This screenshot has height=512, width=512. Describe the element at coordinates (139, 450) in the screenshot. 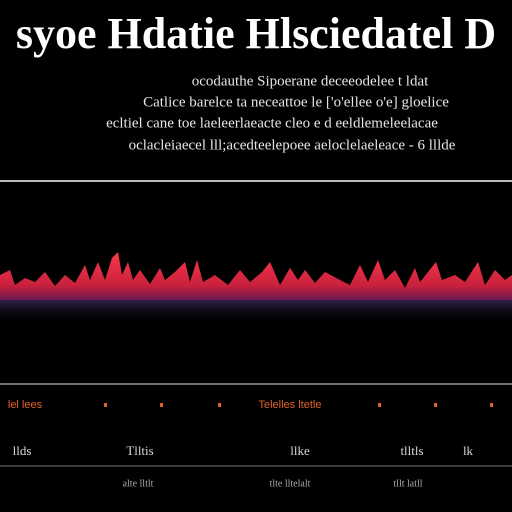

I see `label: Tlltis` at that location.